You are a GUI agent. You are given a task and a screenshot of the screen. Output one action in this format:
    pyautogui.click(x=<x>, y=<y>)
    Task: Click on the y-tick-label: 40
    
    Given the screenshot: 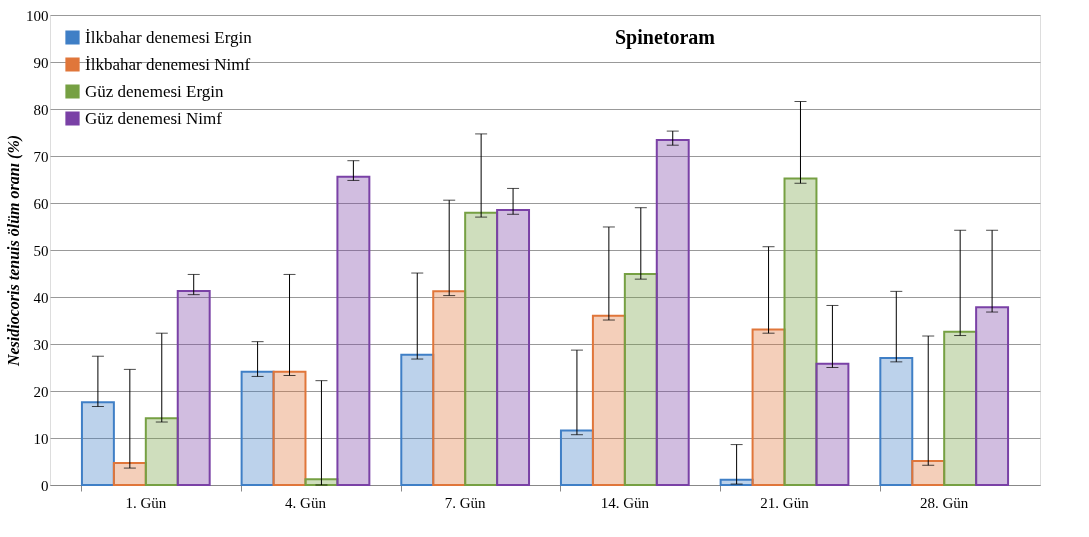 What is the action you would take?
    pyautogui.click(x=41, y=297)
    